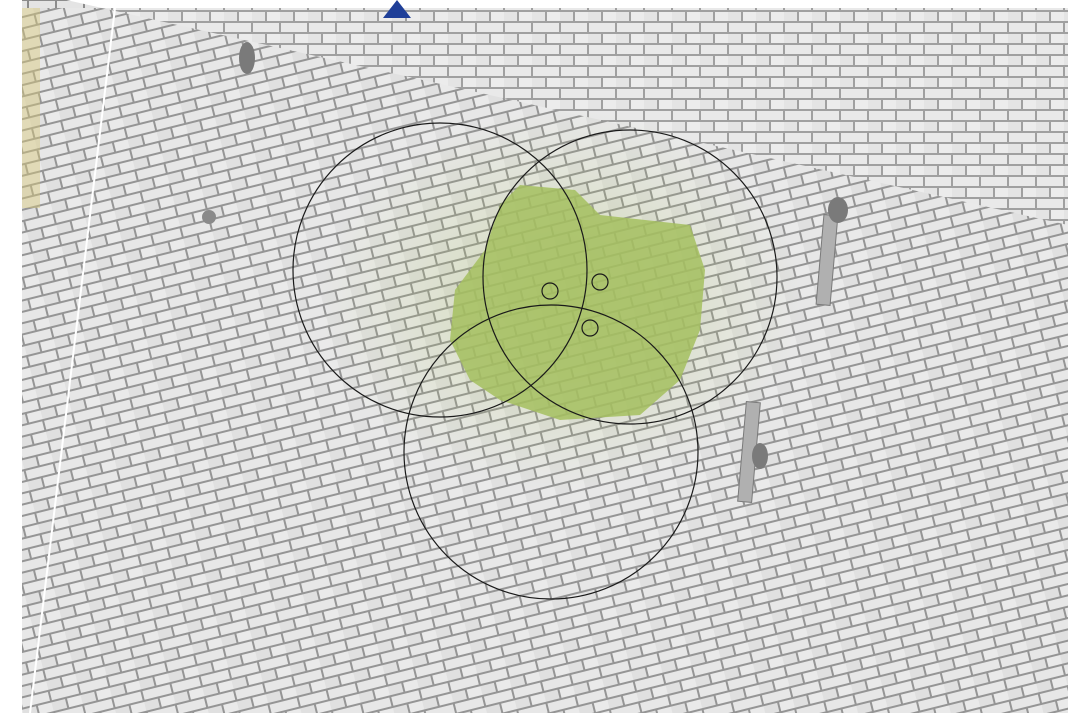 The image size is (1068, 713). I want to click on grass-edge, so click(31, 108).